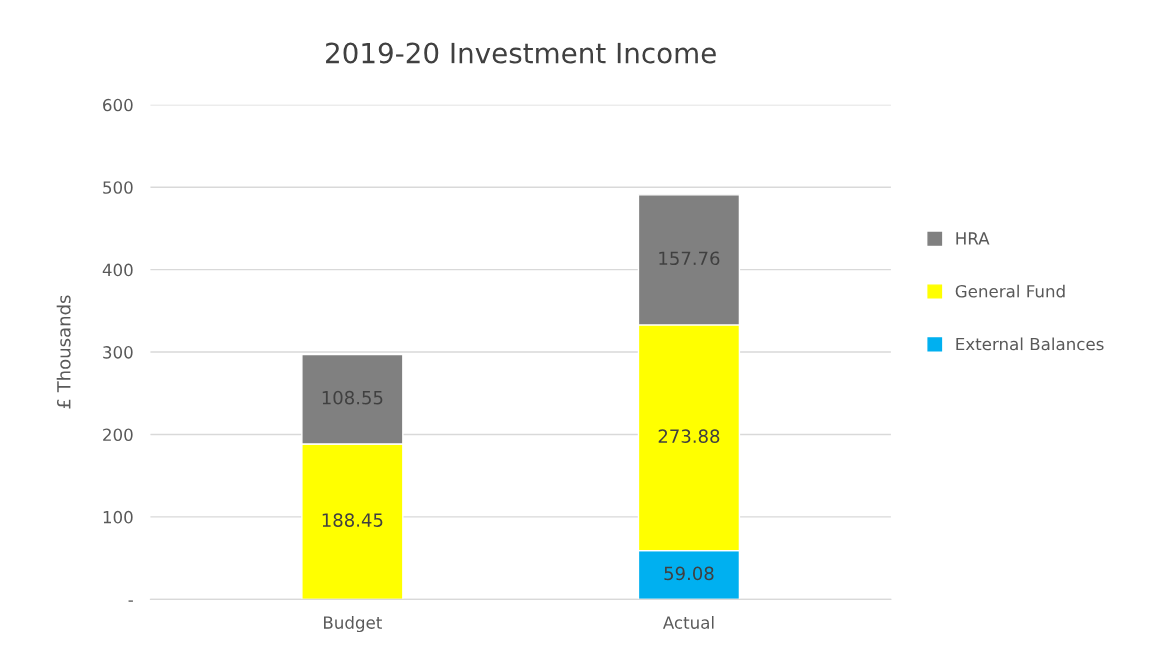 The image size is (1157, 655). What do you see at coordinates (352, 397) in the screenshot?
I see `data-label: 108.55` at bounding box center [352, 397].